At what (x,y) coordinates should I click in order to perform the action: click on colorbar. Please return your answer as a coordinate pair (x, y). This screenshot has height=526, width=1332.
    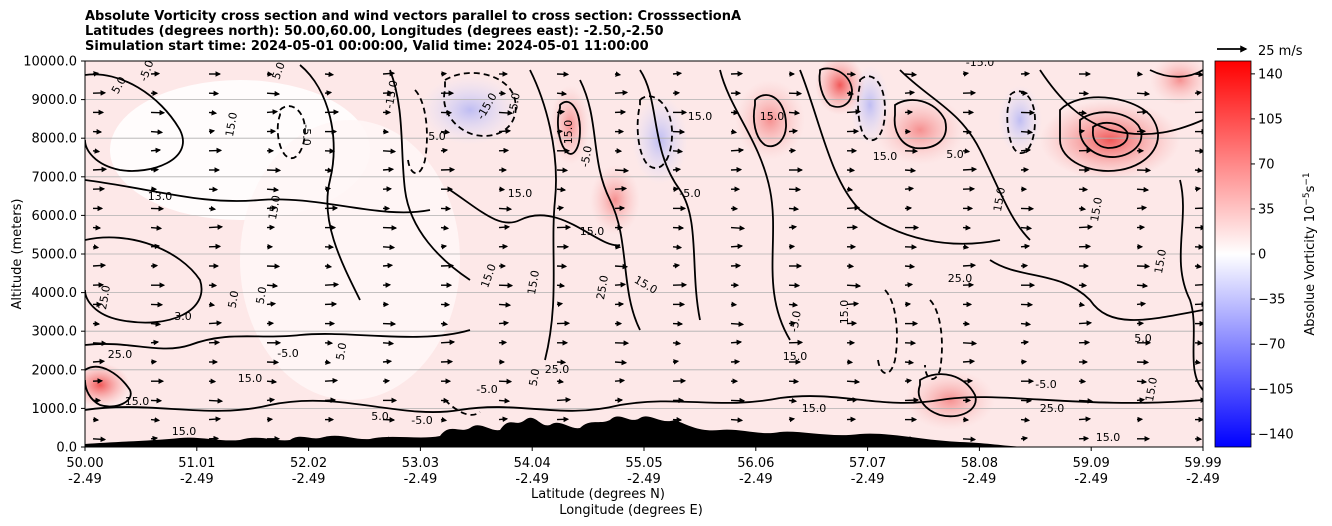
    Looking at the image, I should click on (1233, 254).